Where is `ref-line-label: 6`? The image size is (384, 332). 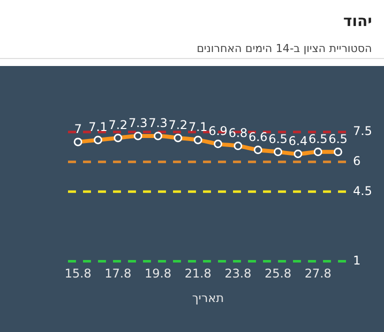 ref-line-label: 6 is located at coordinates (357, 161).